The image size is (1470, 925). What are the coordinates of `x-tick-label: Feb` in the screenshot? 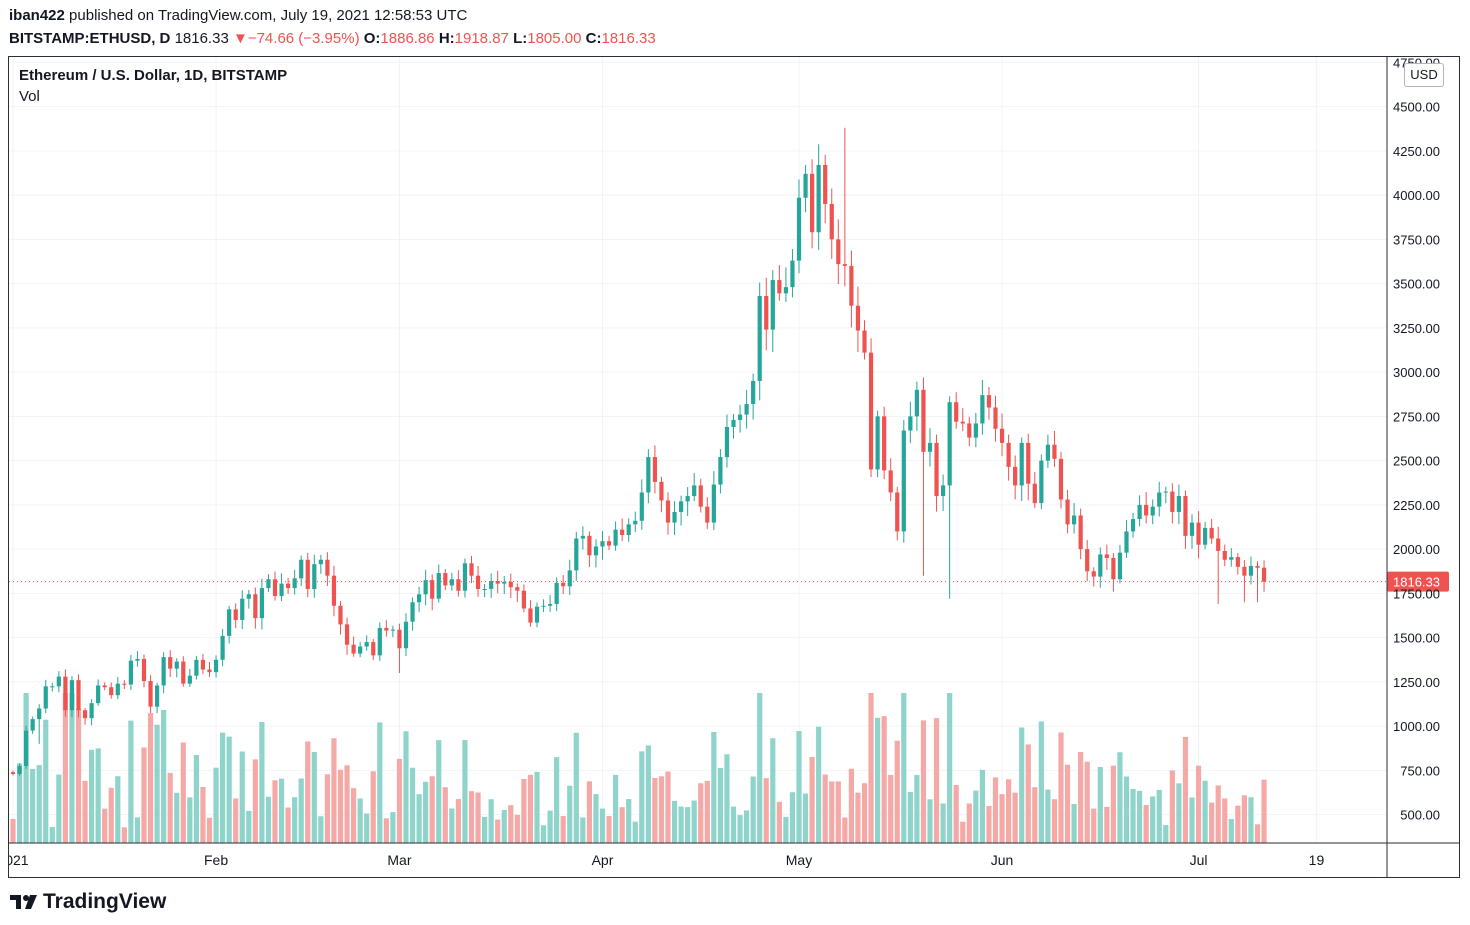 It's located at (216, 860).